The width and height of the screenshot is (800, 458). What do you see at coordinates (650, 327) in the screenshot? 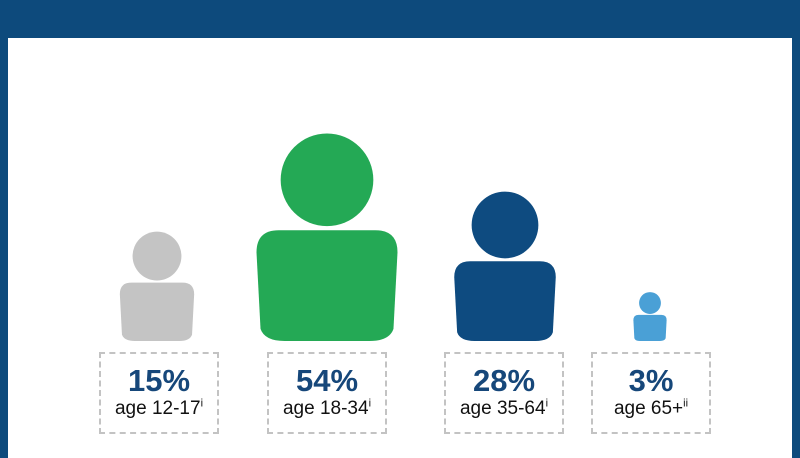
I see `person-body-age-65-` at bounding box center [650, 327].